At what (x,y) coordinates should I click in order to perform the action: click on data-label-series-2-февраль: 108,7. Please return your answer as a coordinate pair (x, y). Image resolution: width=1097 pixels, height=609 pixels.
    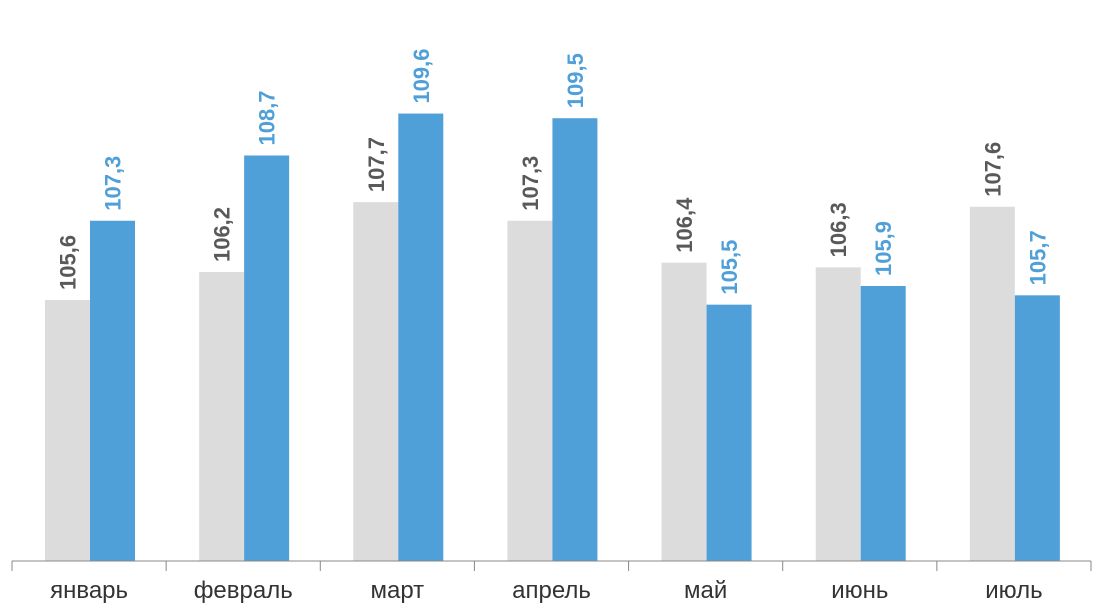
    Looking at the image, I should click on (267, 117).